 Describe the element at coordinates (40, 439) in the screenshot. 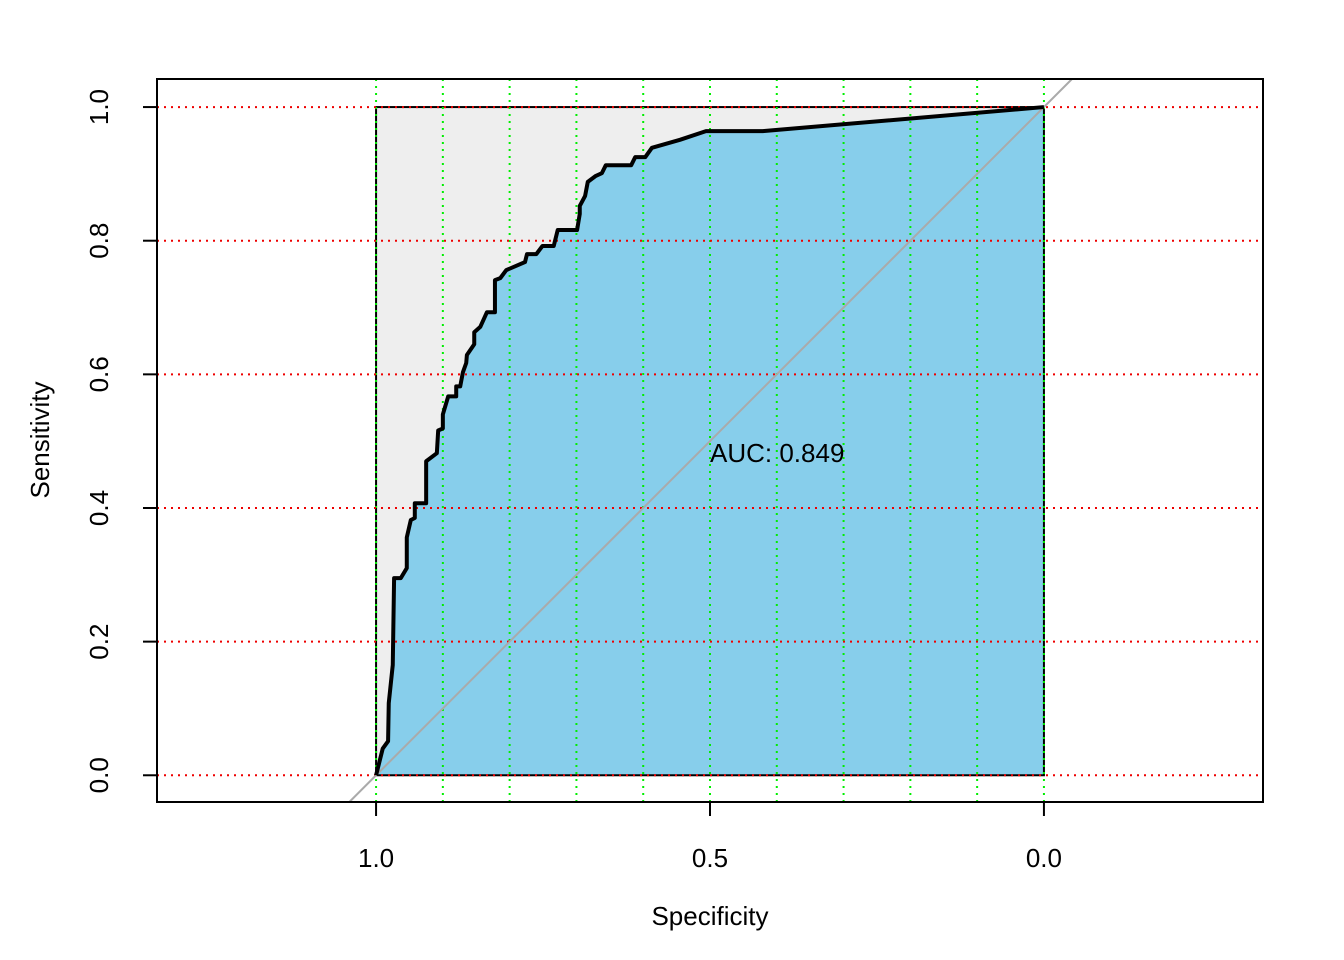

I see `y-axis-label: Sensitivity` at that location.